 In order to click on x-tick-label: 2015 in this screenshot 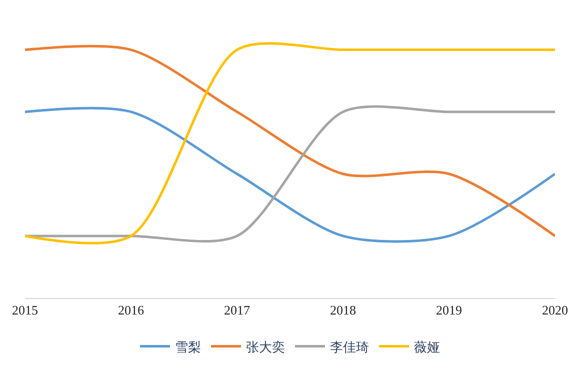, I will do `click(25, 310)`.